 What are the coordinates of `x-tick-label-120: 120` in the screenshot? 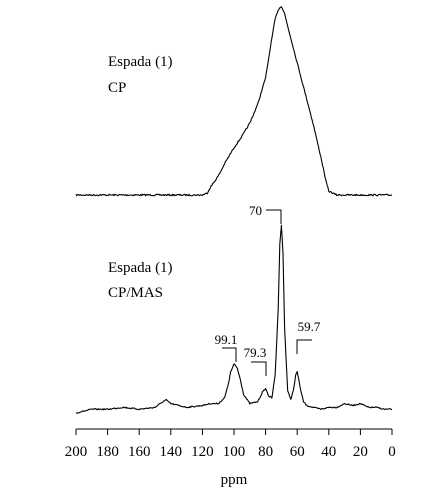 It's located at (202, 452).